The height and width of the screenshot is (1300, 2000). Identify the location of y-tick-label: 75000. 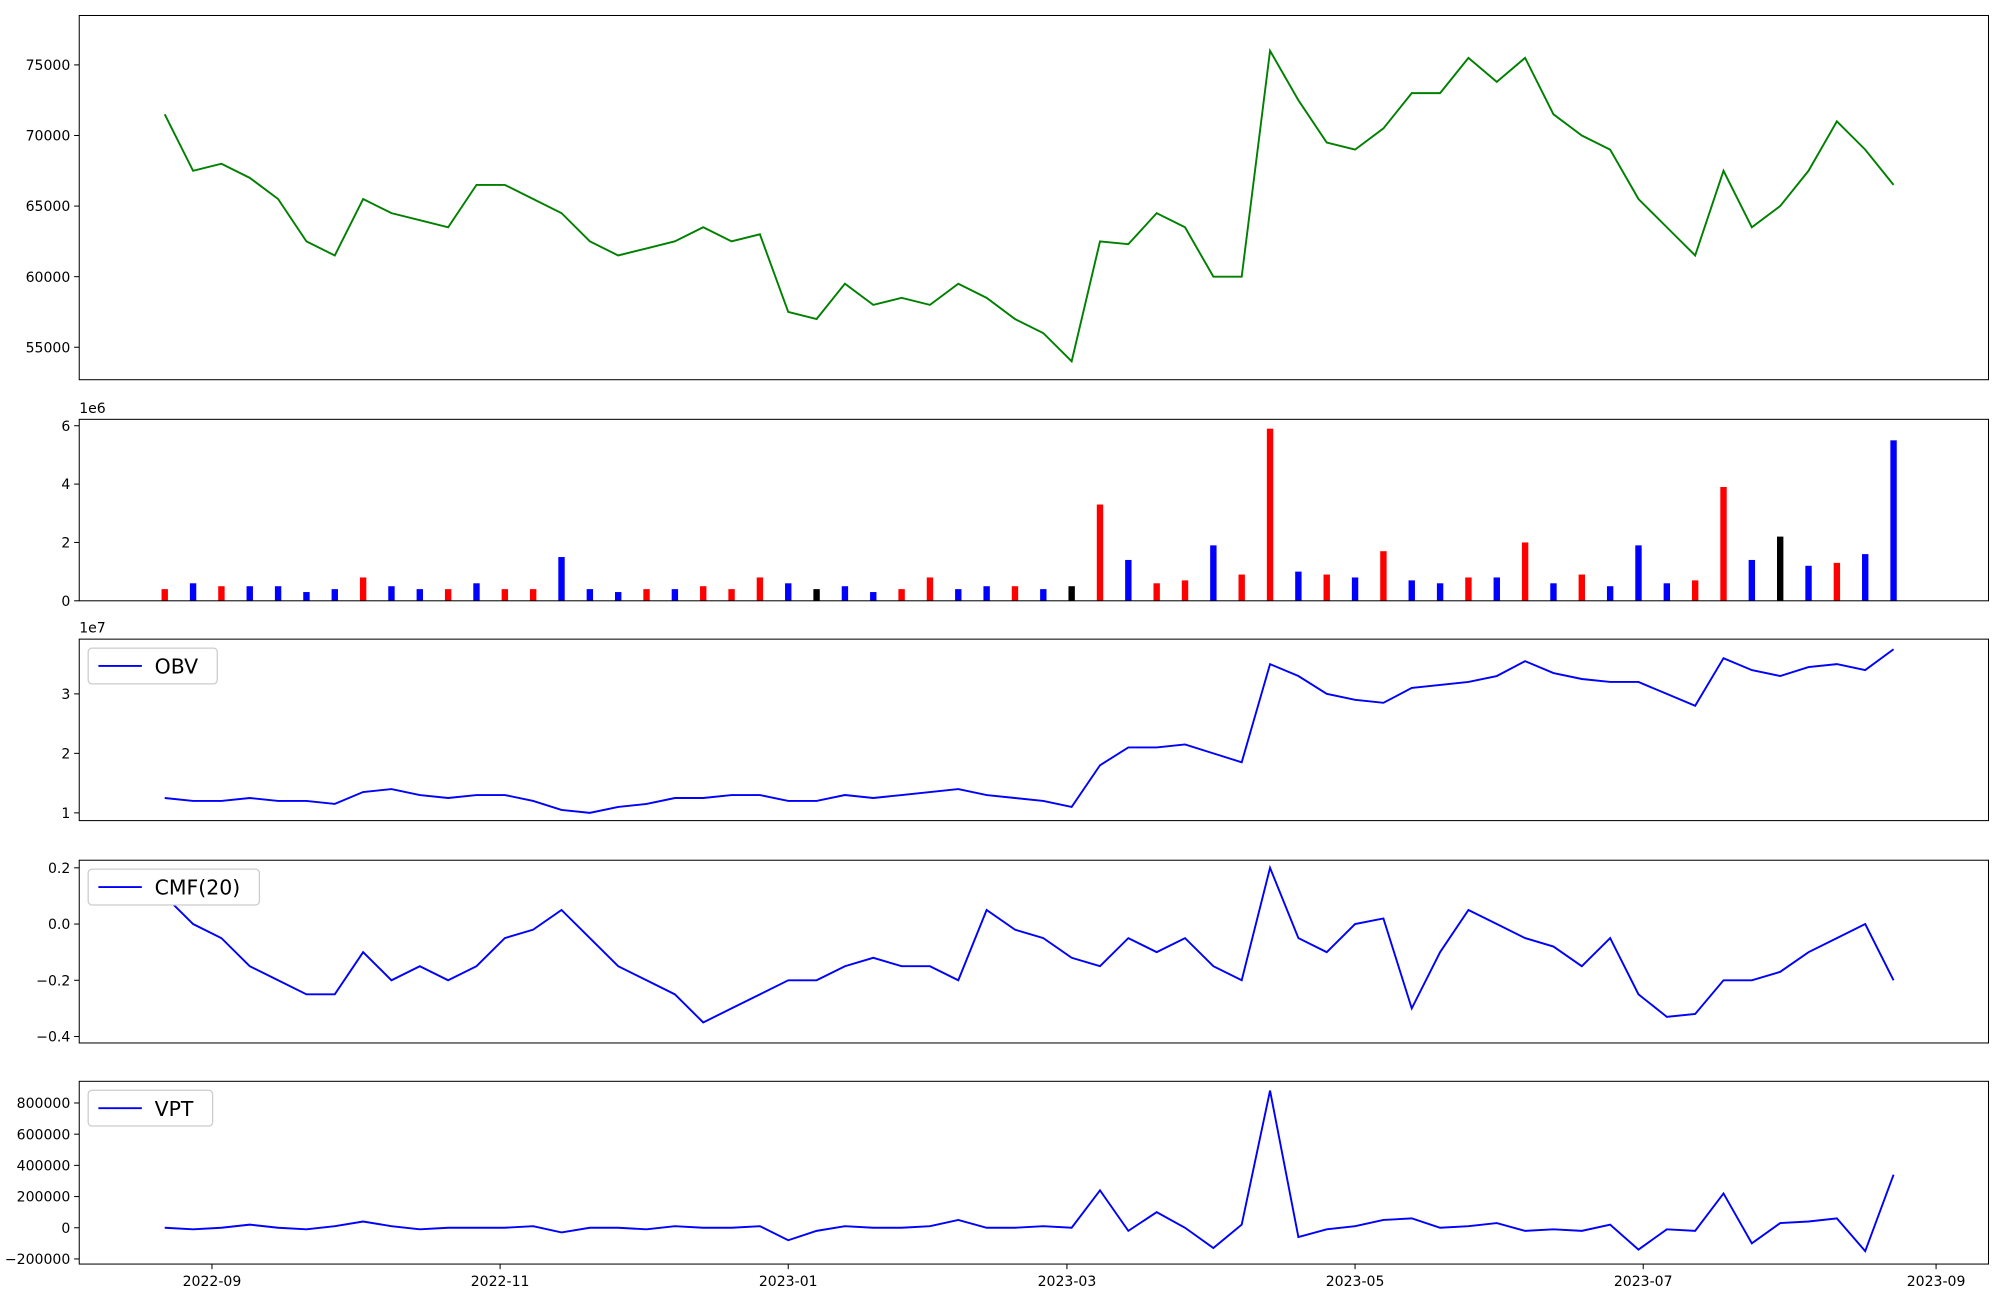
(48, 66).